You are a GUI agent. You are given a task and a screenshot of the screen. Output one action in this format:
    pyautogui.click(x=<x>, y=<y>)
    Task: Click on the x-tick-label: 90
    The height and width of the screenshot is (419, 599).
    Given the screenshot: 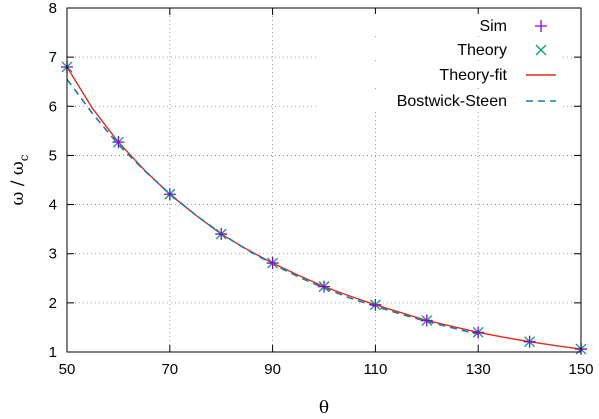 What is the action you would take?
    pyautogui.click(x=272, y=369)
    